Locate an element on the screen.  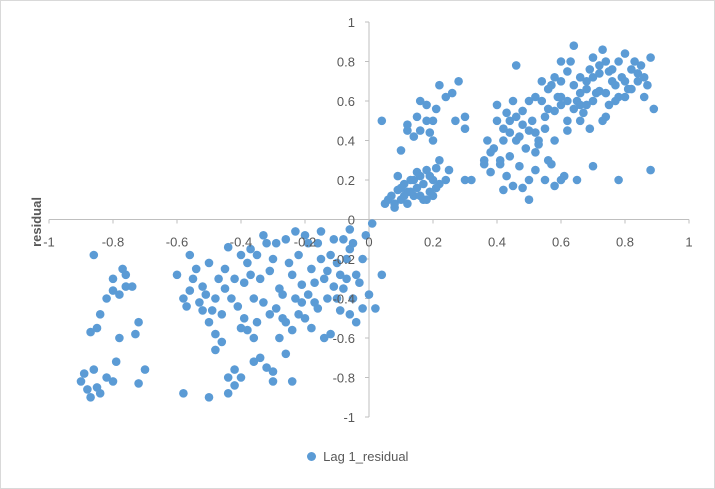
x-tick-label: -1 is located at coordinates (49, 242).